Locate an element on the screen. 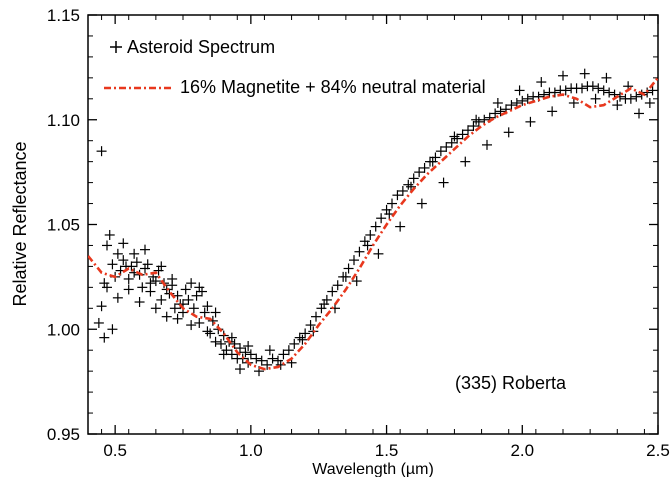 Image resolution: width=670 pixels, height=477 pixels. x-tick-labels: 0.5 1.0 1.5 2.0 2.5 is located at coordinates (386, 450).